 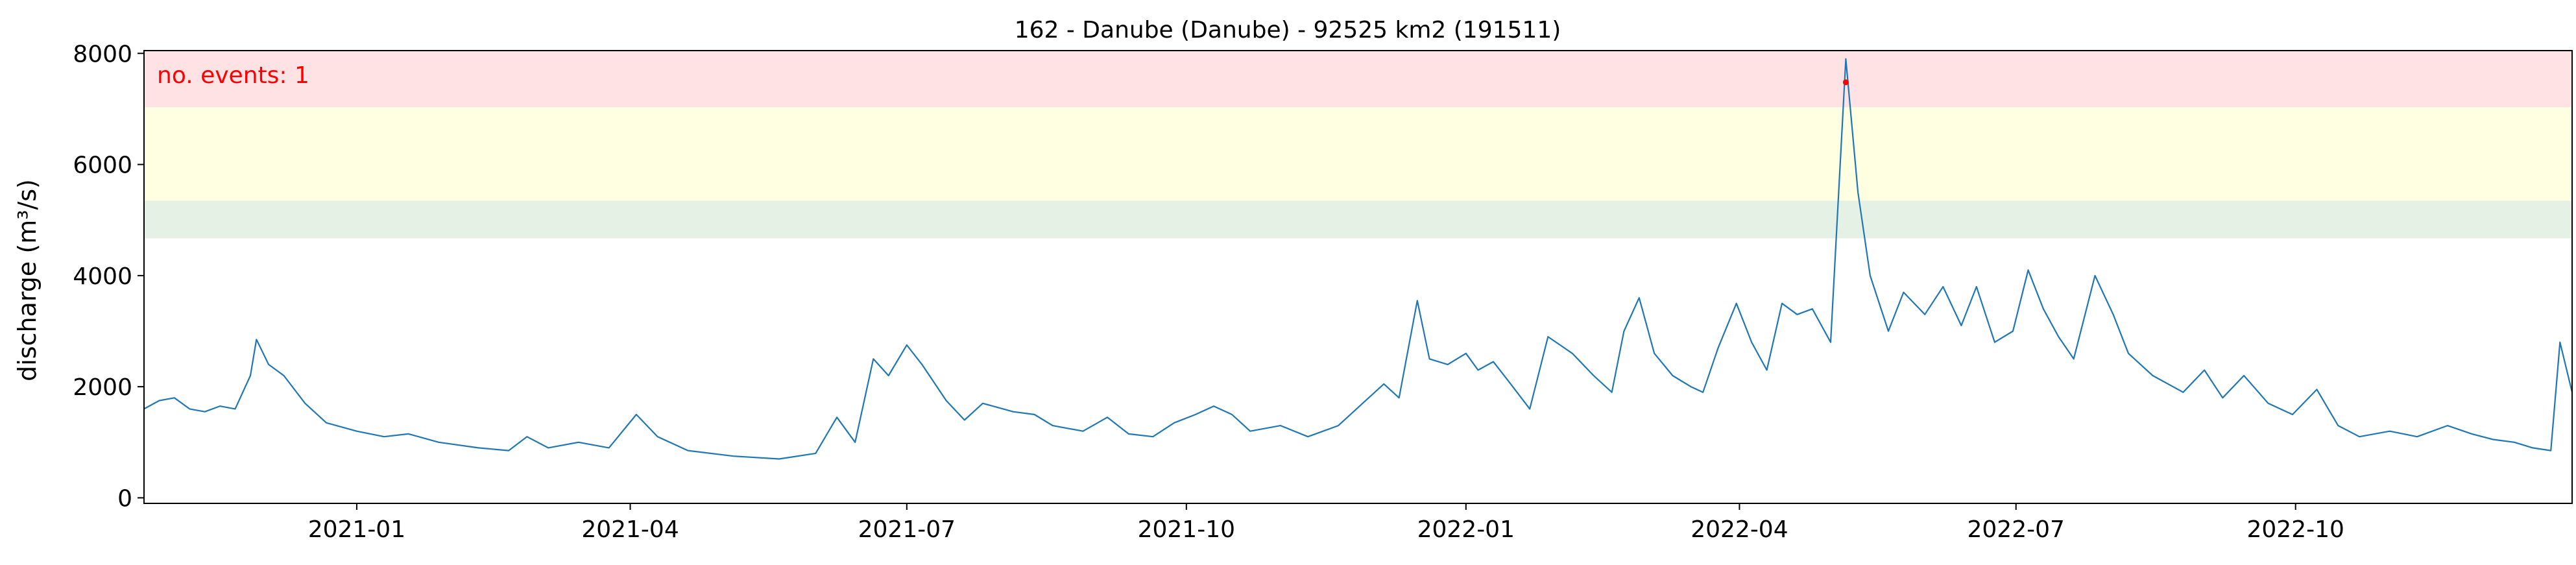 I want to click on x-tick-label: 2022-07, so click(x=2016, y=529).